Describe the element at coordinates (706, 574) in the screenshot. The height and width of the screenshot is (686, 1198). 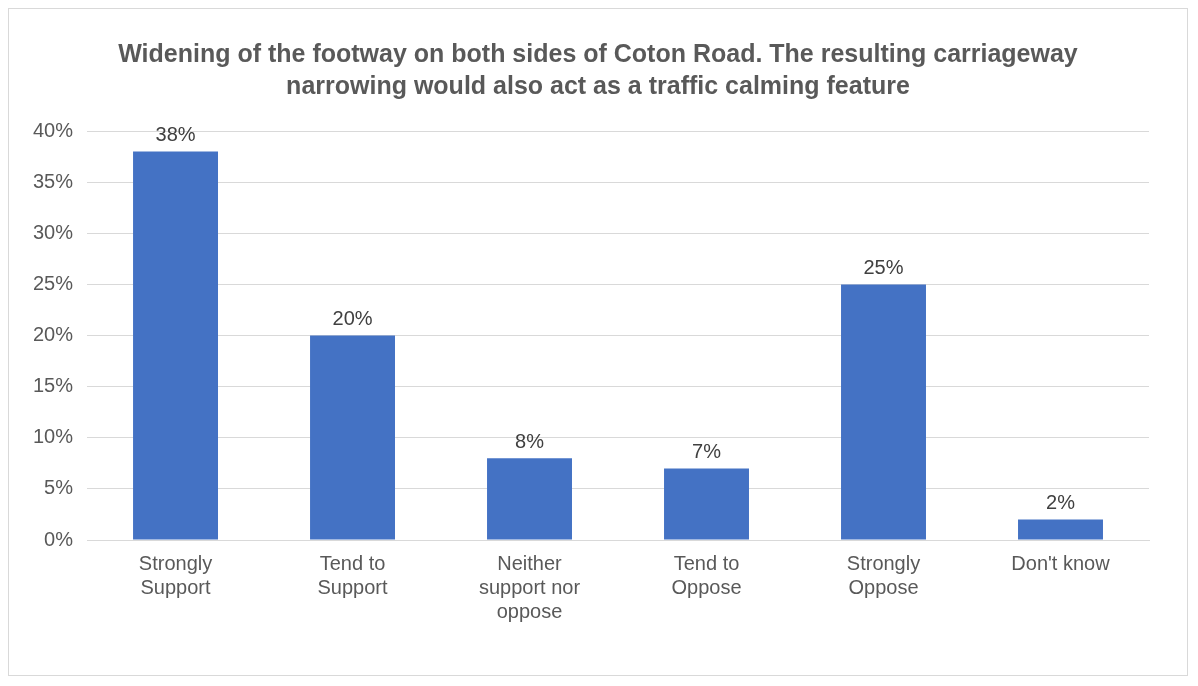
I see `x-tick-label: Tend to Oppose` at that location.